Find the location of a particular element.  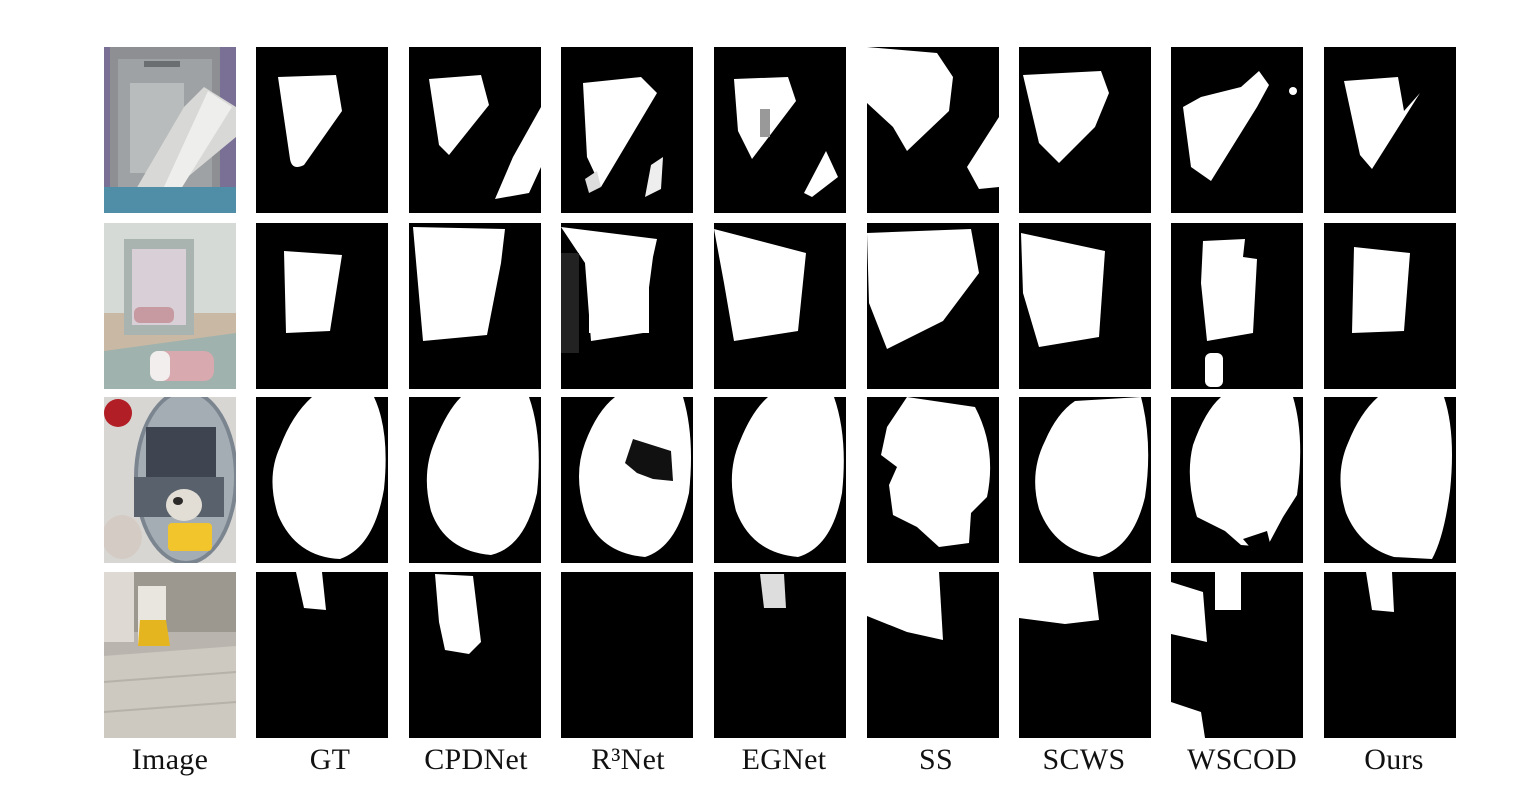

column-label-ours: Ours is located at coordinates (1394, 759).